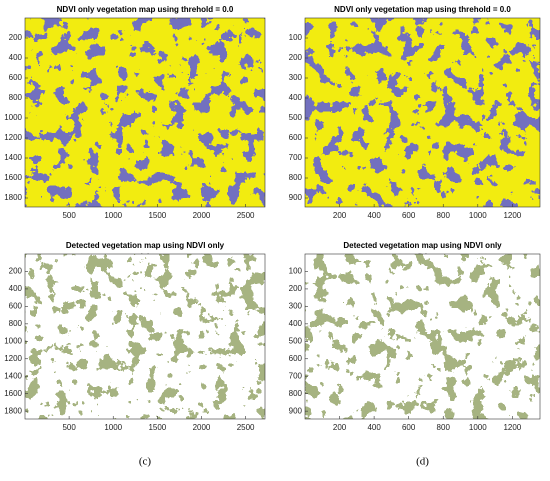 The height and width of the screenshot is (481, 550). Describe the element at coordinates (145, 462) in the screenshot. I see `caption: (c)` at that location.